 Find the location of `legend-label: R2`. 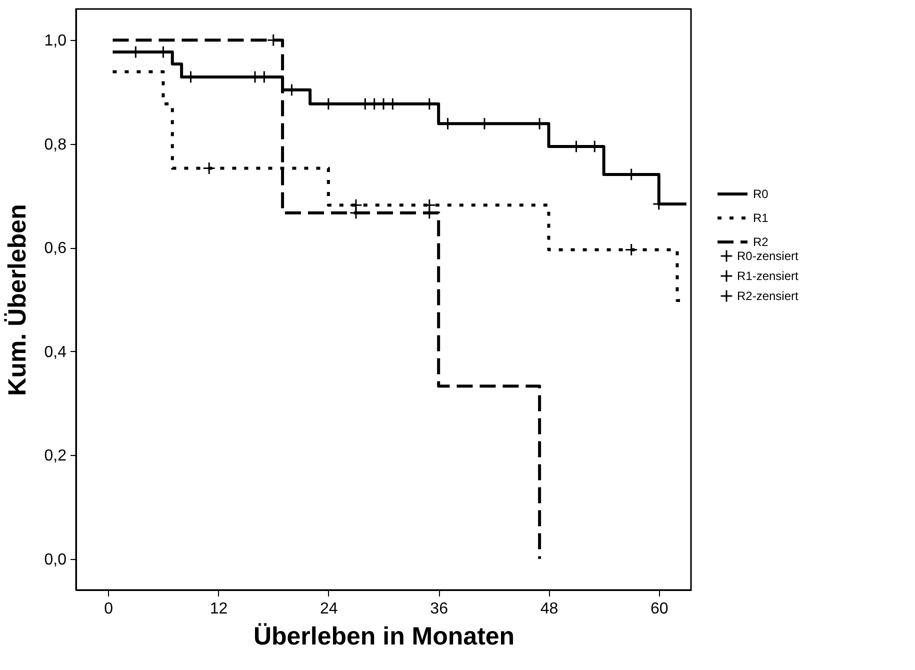

legend-label: R2 is located at coordinates (761, 241).